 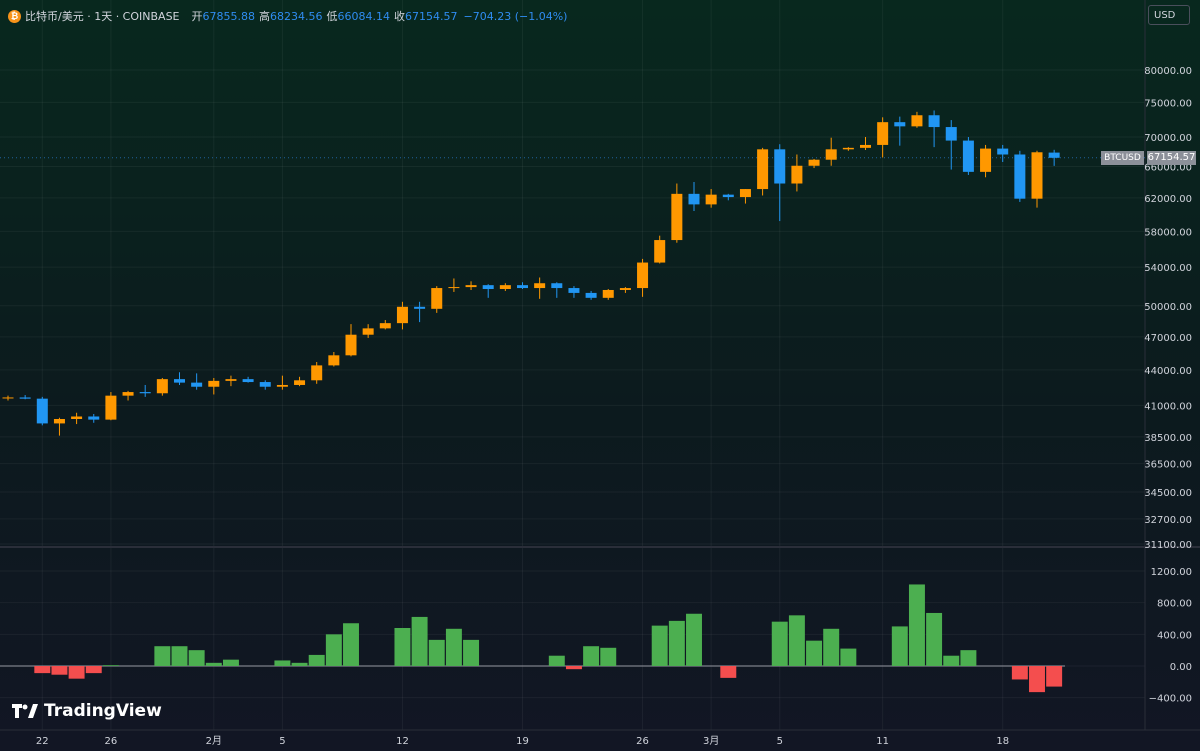 I want to click on bitcoin-icon: ₿, so click(x=14, y=16).